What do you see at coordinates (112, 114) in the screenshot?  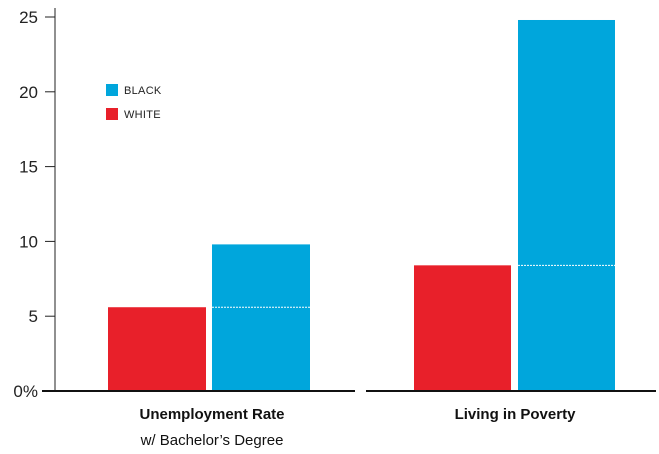 I see `legend-swatch-white` at bounding box center [112, 114].